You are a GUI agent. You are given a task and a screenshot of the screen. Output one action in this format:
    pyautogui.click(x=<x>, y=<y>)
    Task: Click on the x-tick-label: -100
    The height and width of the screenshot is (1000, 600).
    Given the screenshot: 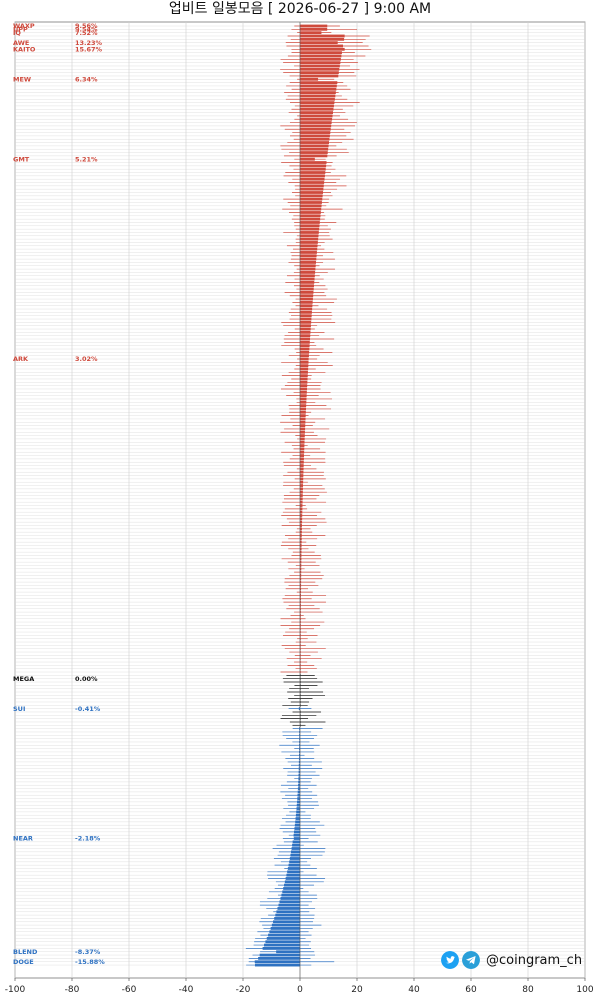 What is the action you would take?
    pyautogui.click(x=15, y=990)
    